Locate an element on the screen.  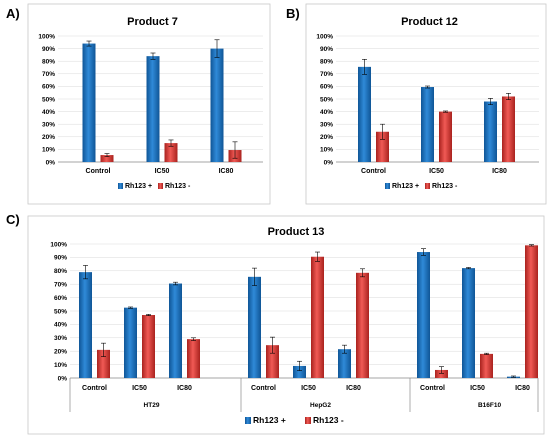
panel-letter-b: B) is located at coordinates (293, 13).